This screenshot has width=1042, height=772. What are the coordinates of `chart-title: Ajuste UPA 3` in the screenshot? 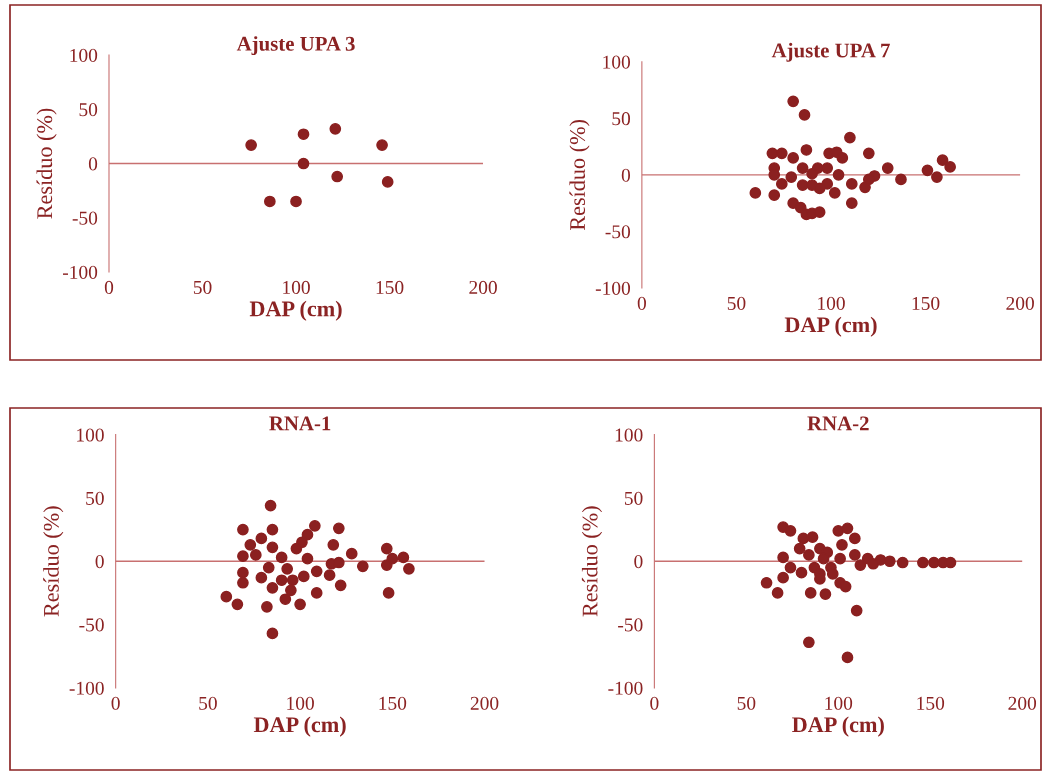 It's located at (295, 46).